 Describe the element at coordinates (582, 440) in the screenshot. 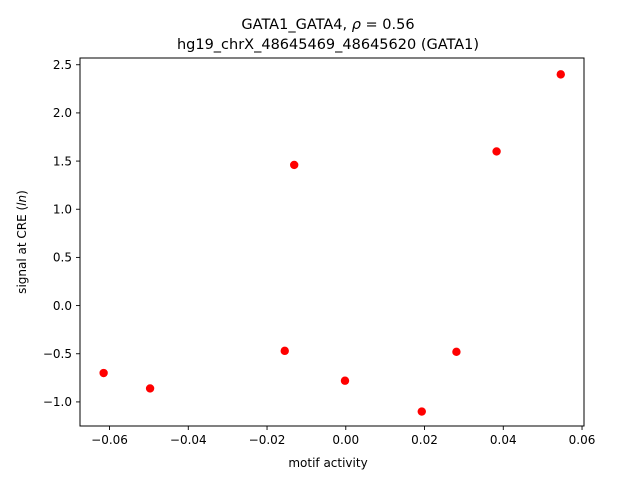

I see `x-tick-label: 0.06` at that location.